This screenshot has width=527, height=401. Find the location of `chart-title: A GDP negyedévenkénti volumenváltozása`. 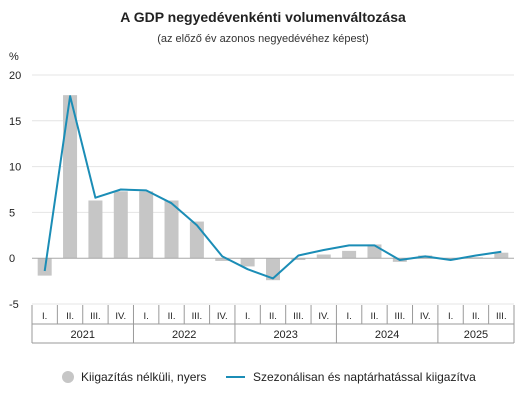

chart-title: A GDP negyedévenkénti volumenváltozása is located at coordinates (263, 17).